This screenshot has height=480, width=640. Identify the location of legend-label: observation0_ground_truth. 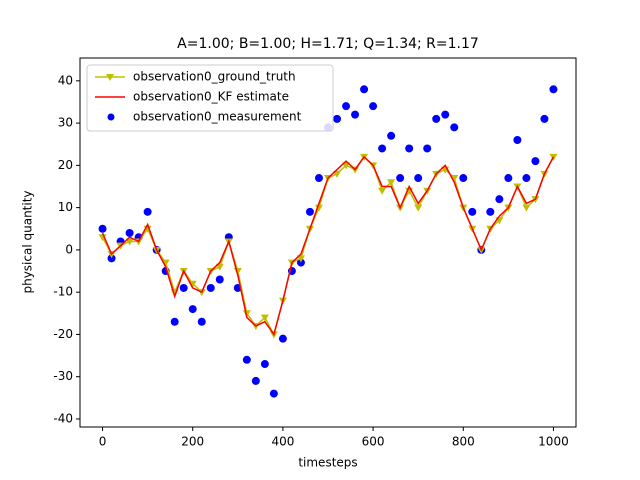
(214, 77).